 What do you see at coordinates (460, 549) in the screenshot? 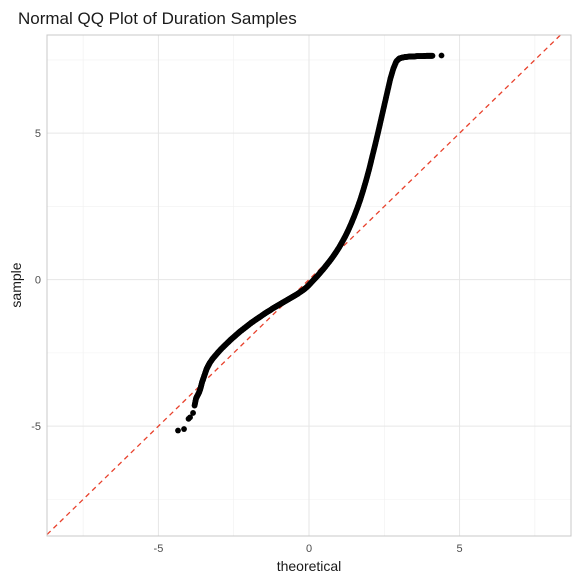
I see `x-tick-label: 5` at bounding box center [460, 549].